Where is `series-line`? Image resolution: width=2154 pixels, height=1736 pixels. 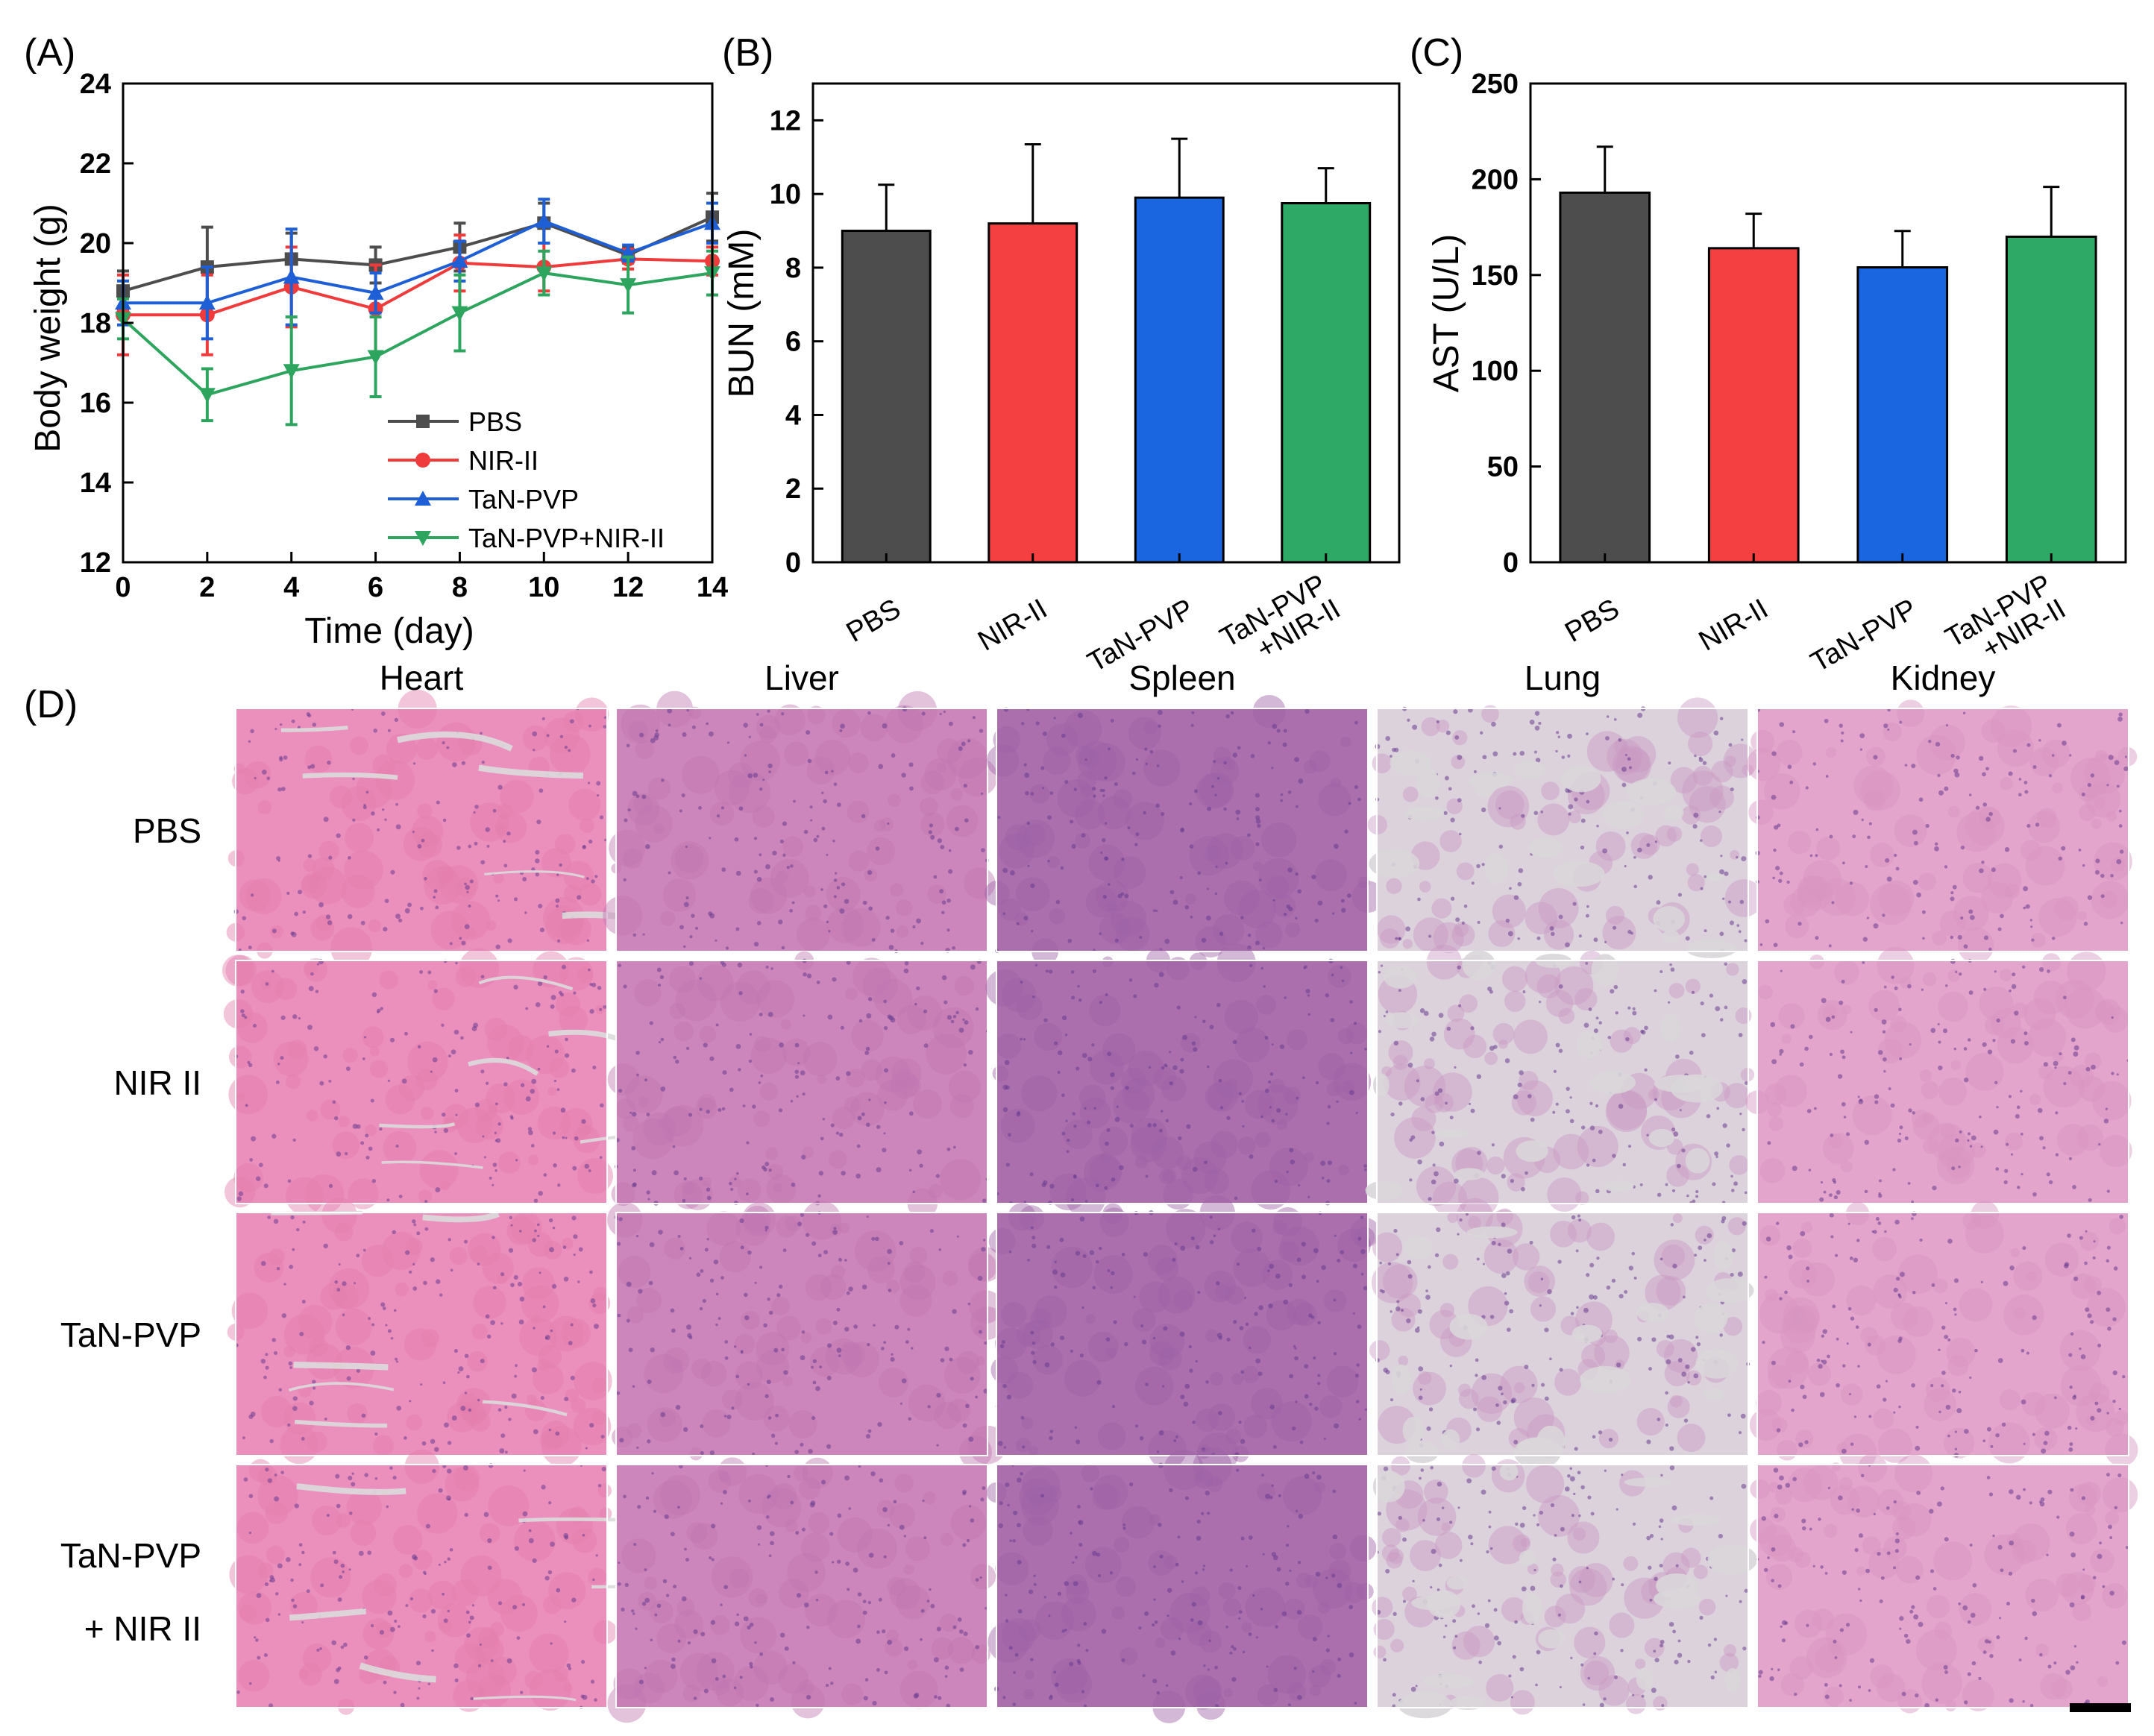
series-line is located at coordinates (418, 254).